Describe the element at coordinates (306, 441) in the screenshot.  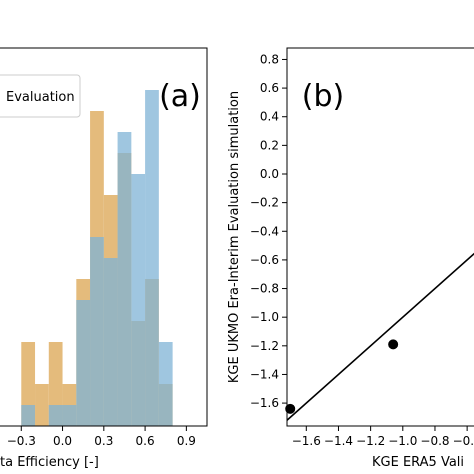
I see `x-tick-label: −1.6` at that location.